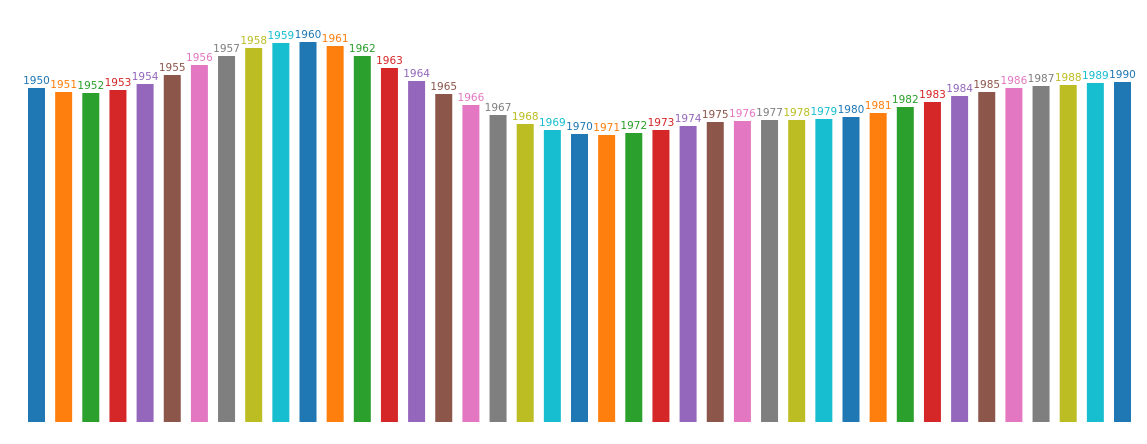  What do you see at coordinates (64, 257) in the screenshot?
I see `bar-1951` at bounding box center [64, 257].